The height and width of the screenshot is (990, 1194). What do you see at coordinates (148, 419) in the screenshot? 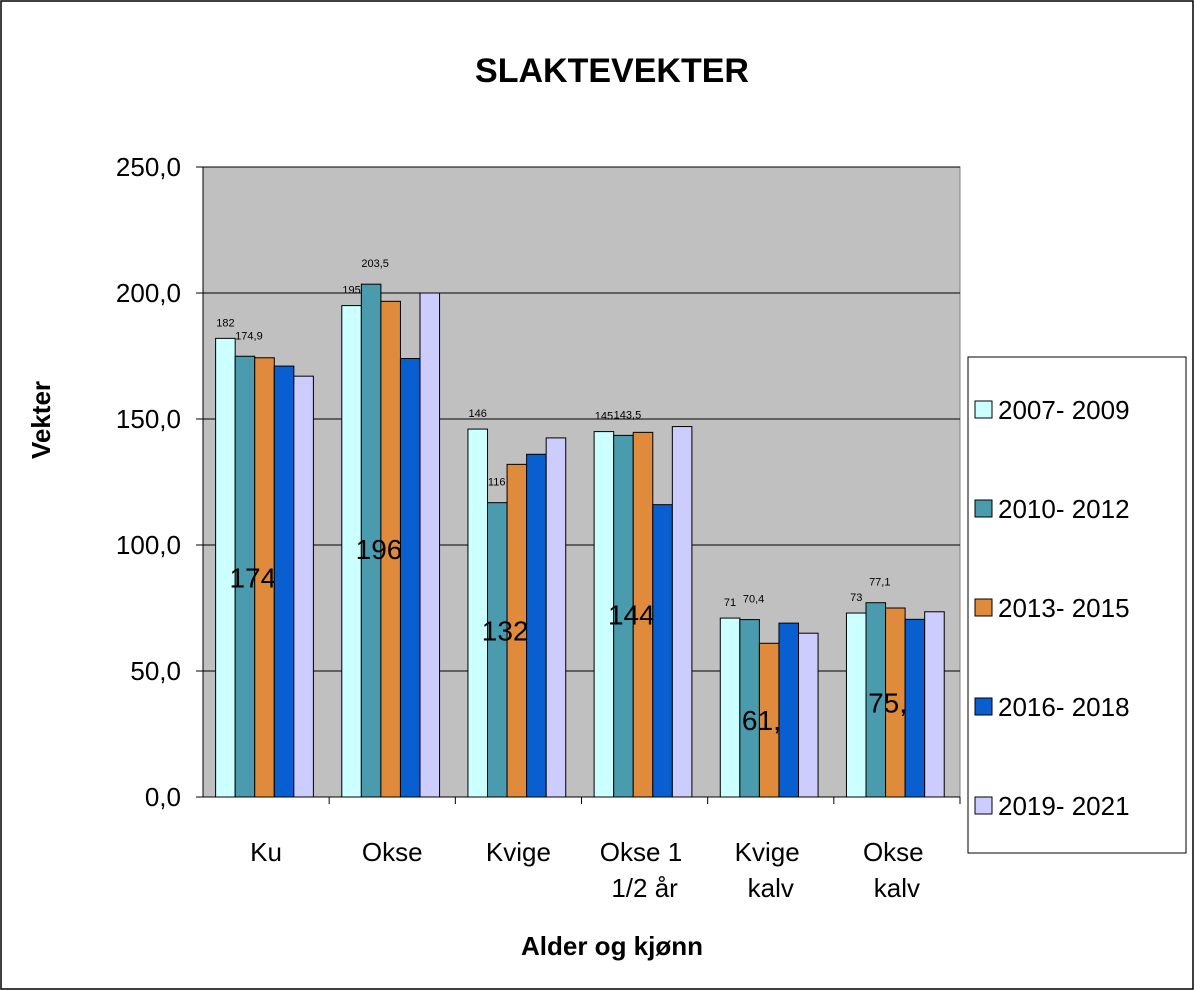
I see `y-tick-label: 150,0` at bounding box center [148, 419].